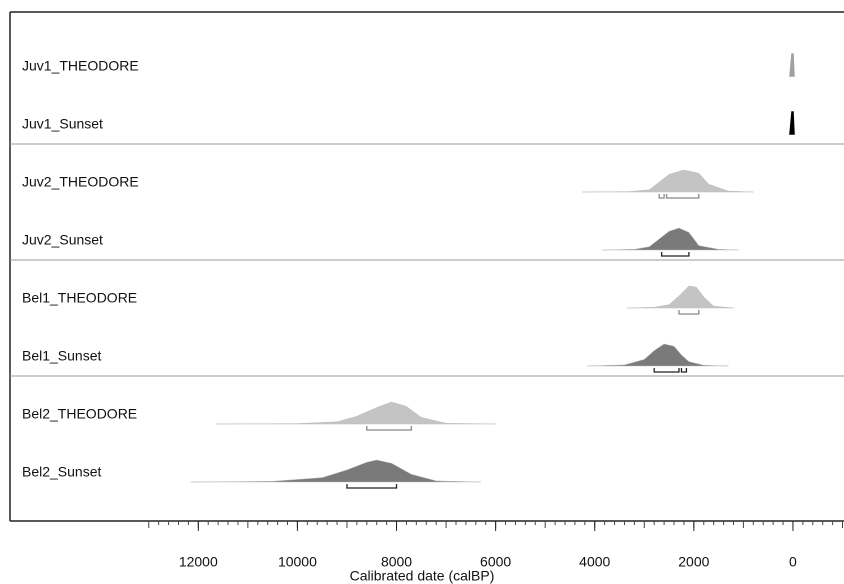  What do you see at coordinates (297, 562) in the screenshot?
I see `x-tick-label: 10000` at bounding box center [297, 562].